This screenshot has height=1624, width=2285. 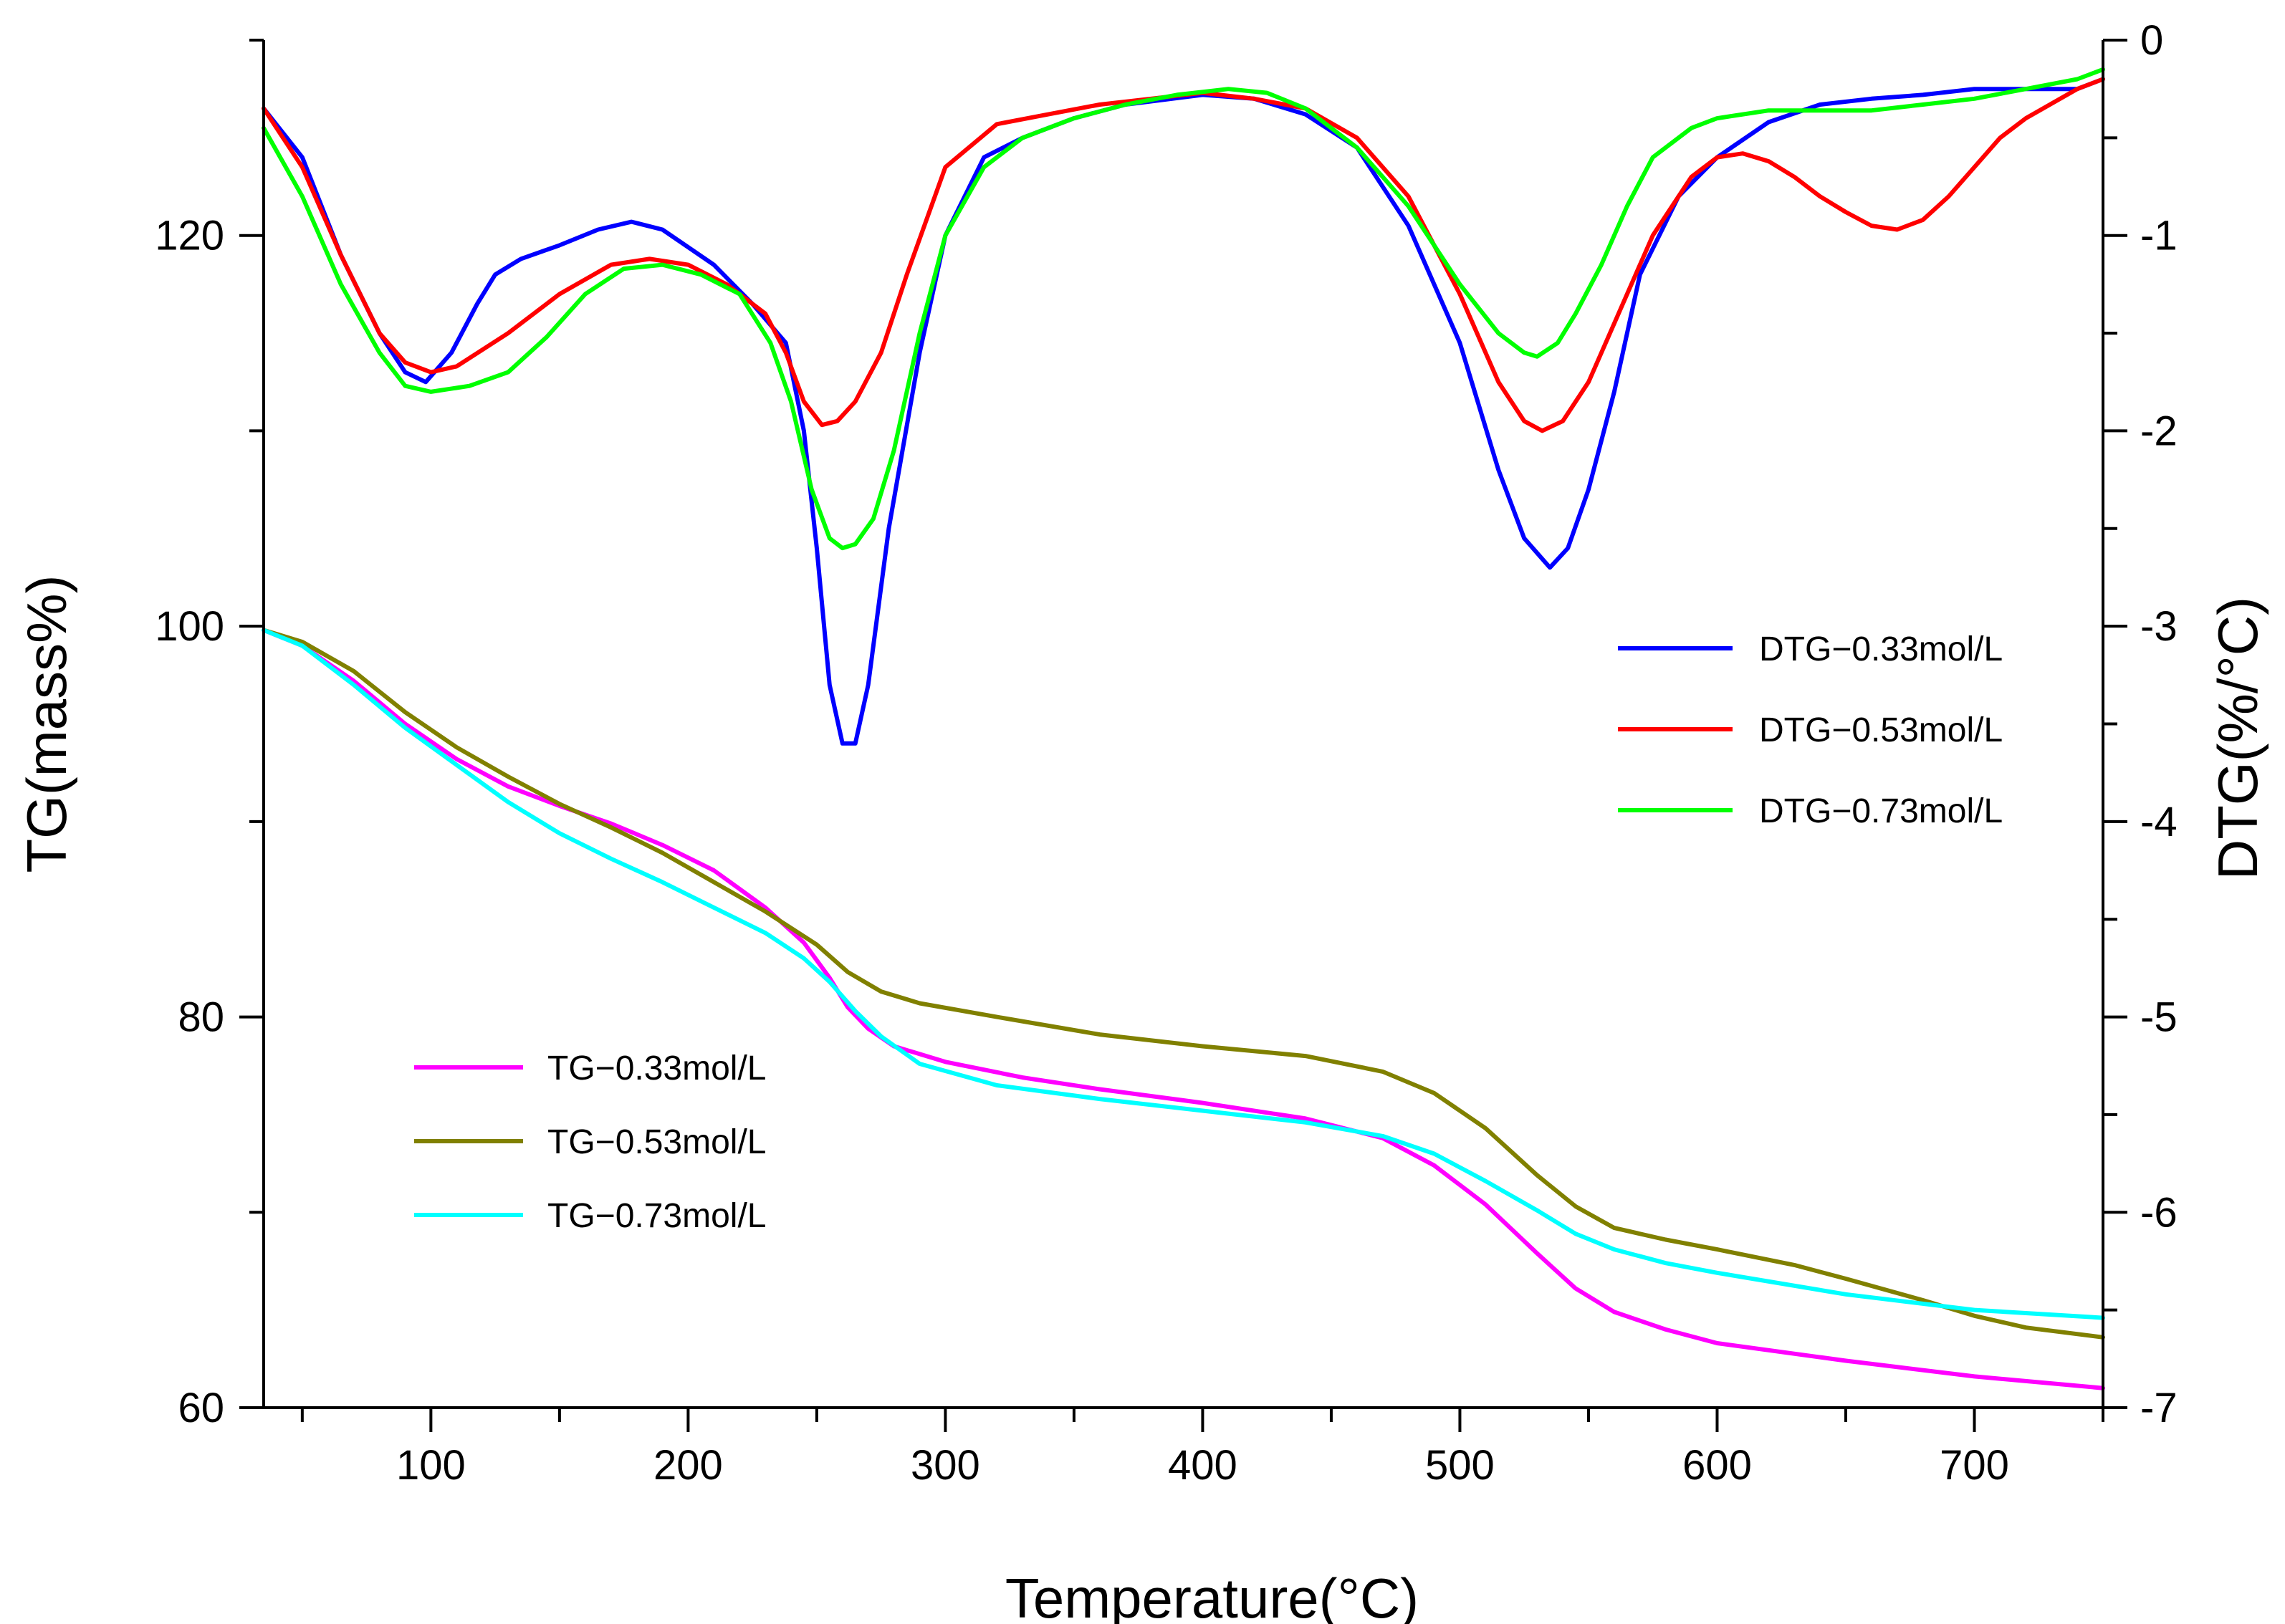 I want to click on y-left-tick-label: 120, so click(x=189, y=236).